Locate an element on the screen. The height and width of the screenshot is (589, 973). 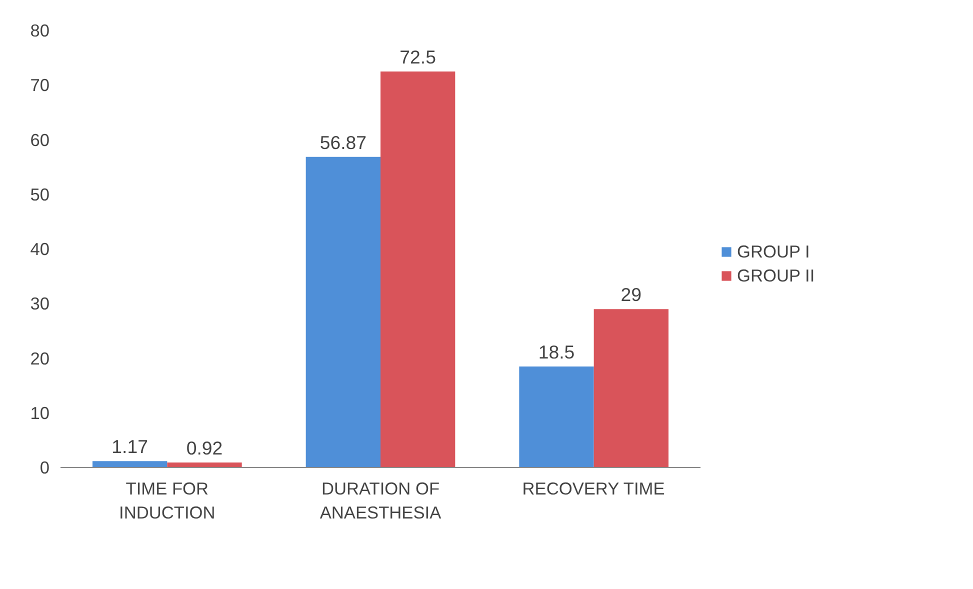
x-tick-label: TIME FOR INDUCTION is located at coordinates (167, 500).